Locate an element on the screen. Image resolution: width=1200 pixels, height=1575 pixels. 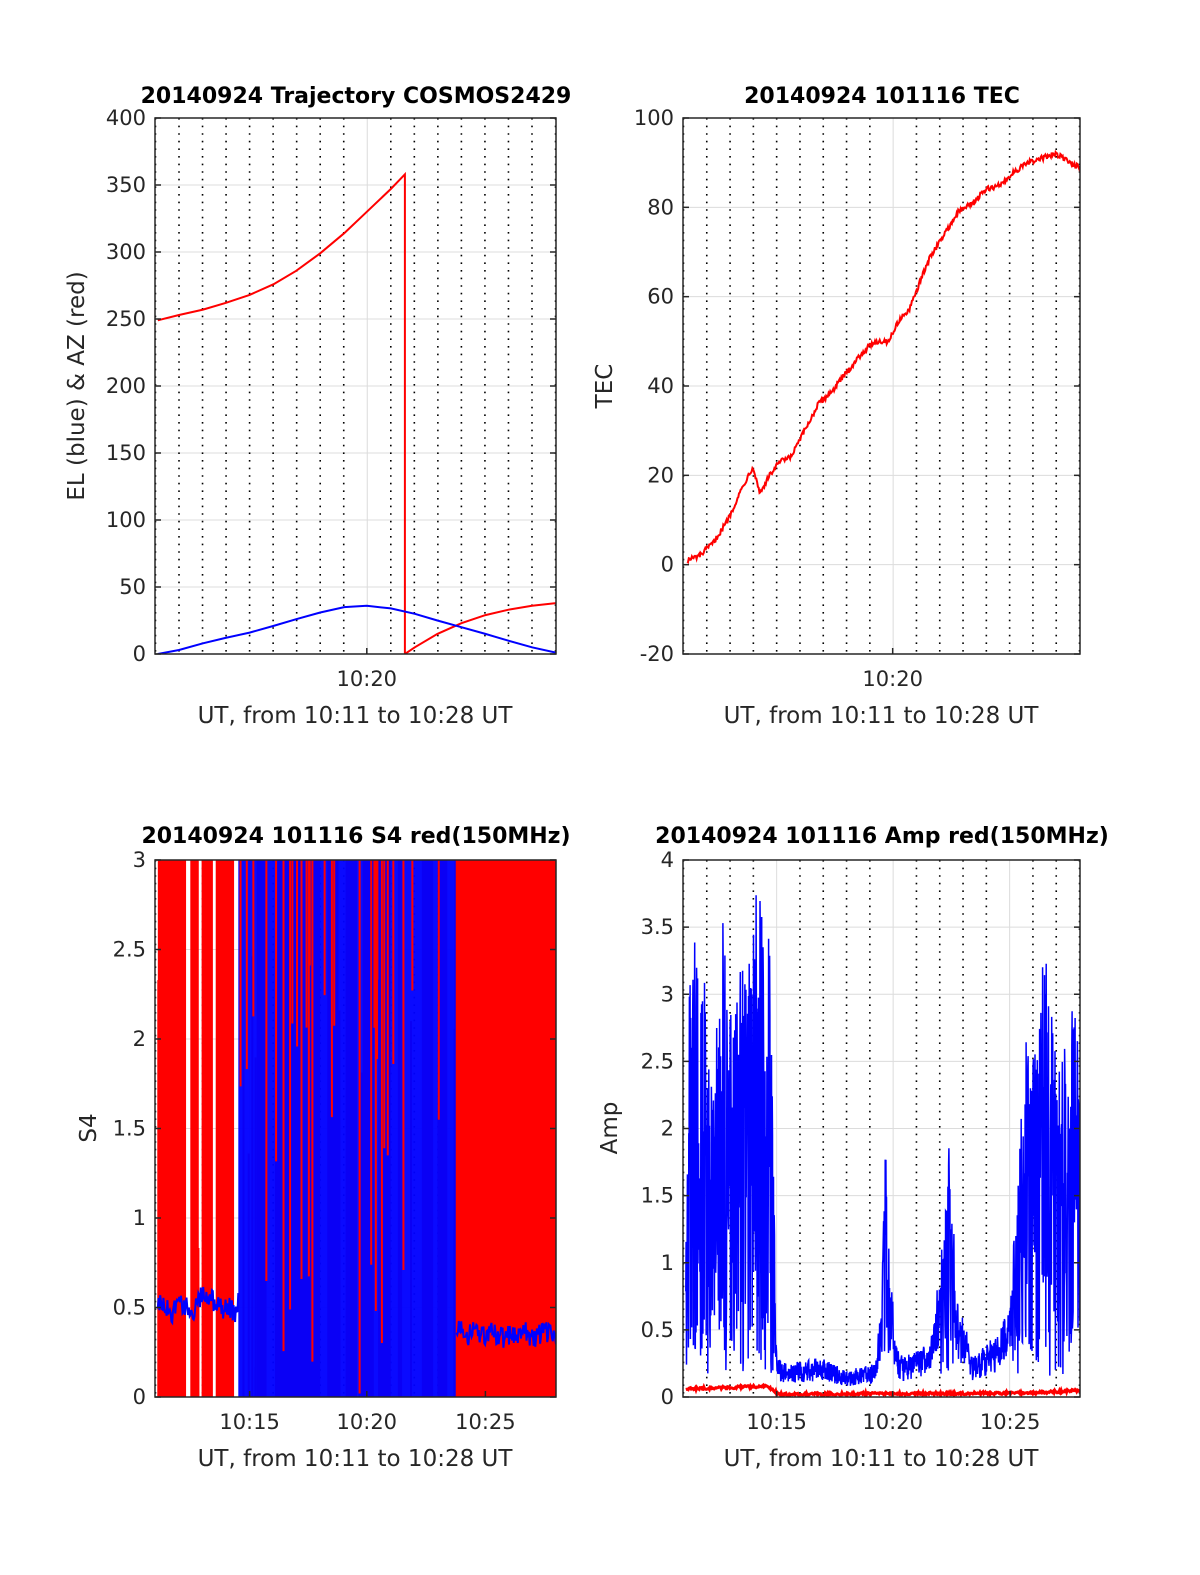
tick-layer: 0 50 100 150 200 250 300 350 400 10:20 is located at coordinates (331, 398).